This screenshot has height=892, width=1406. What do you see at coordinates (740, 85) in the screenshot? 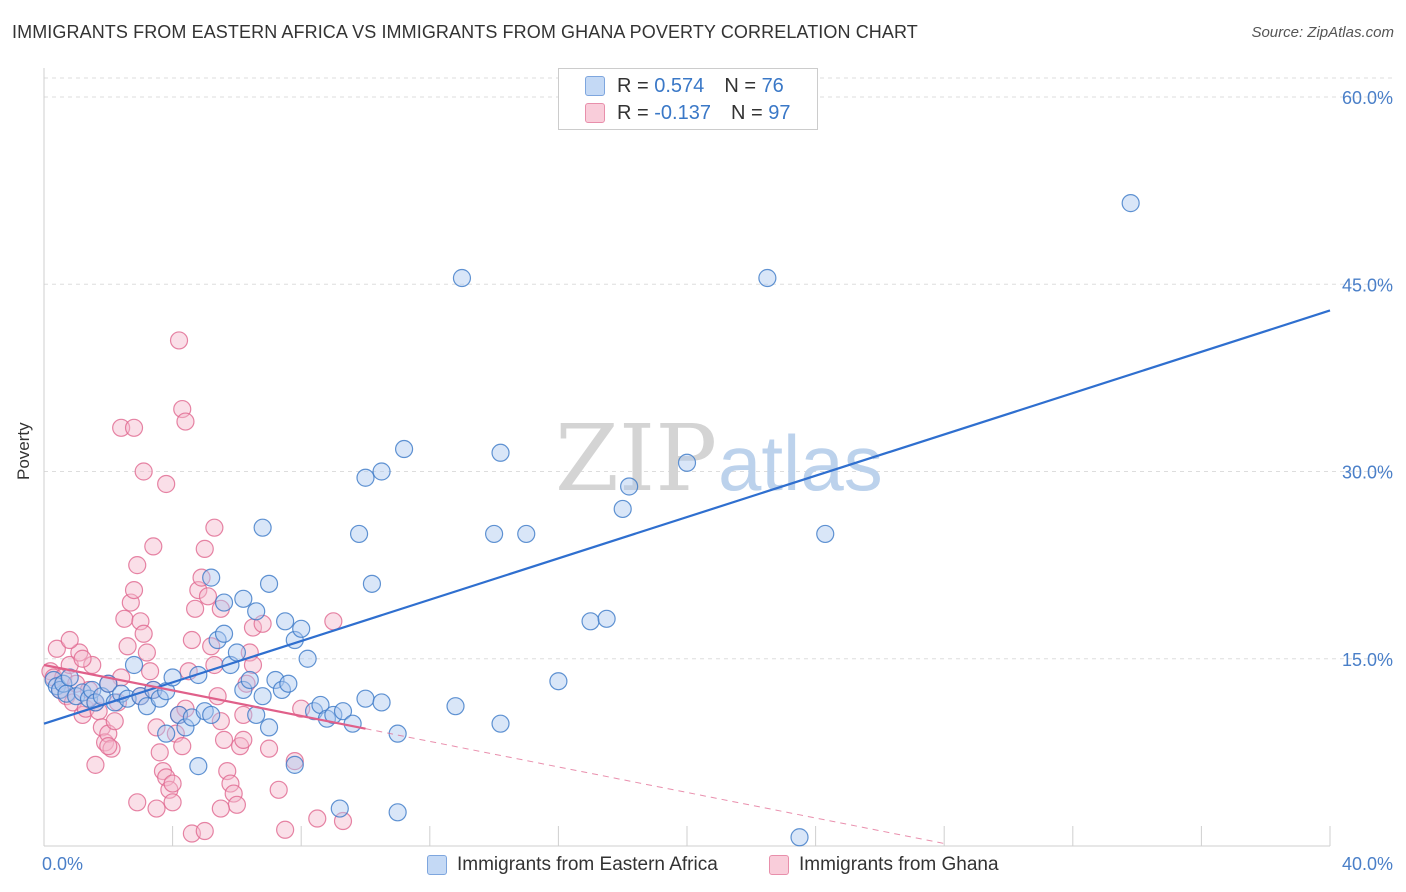
I see `legend-n-label: N =` at bounding box center [740, 85].